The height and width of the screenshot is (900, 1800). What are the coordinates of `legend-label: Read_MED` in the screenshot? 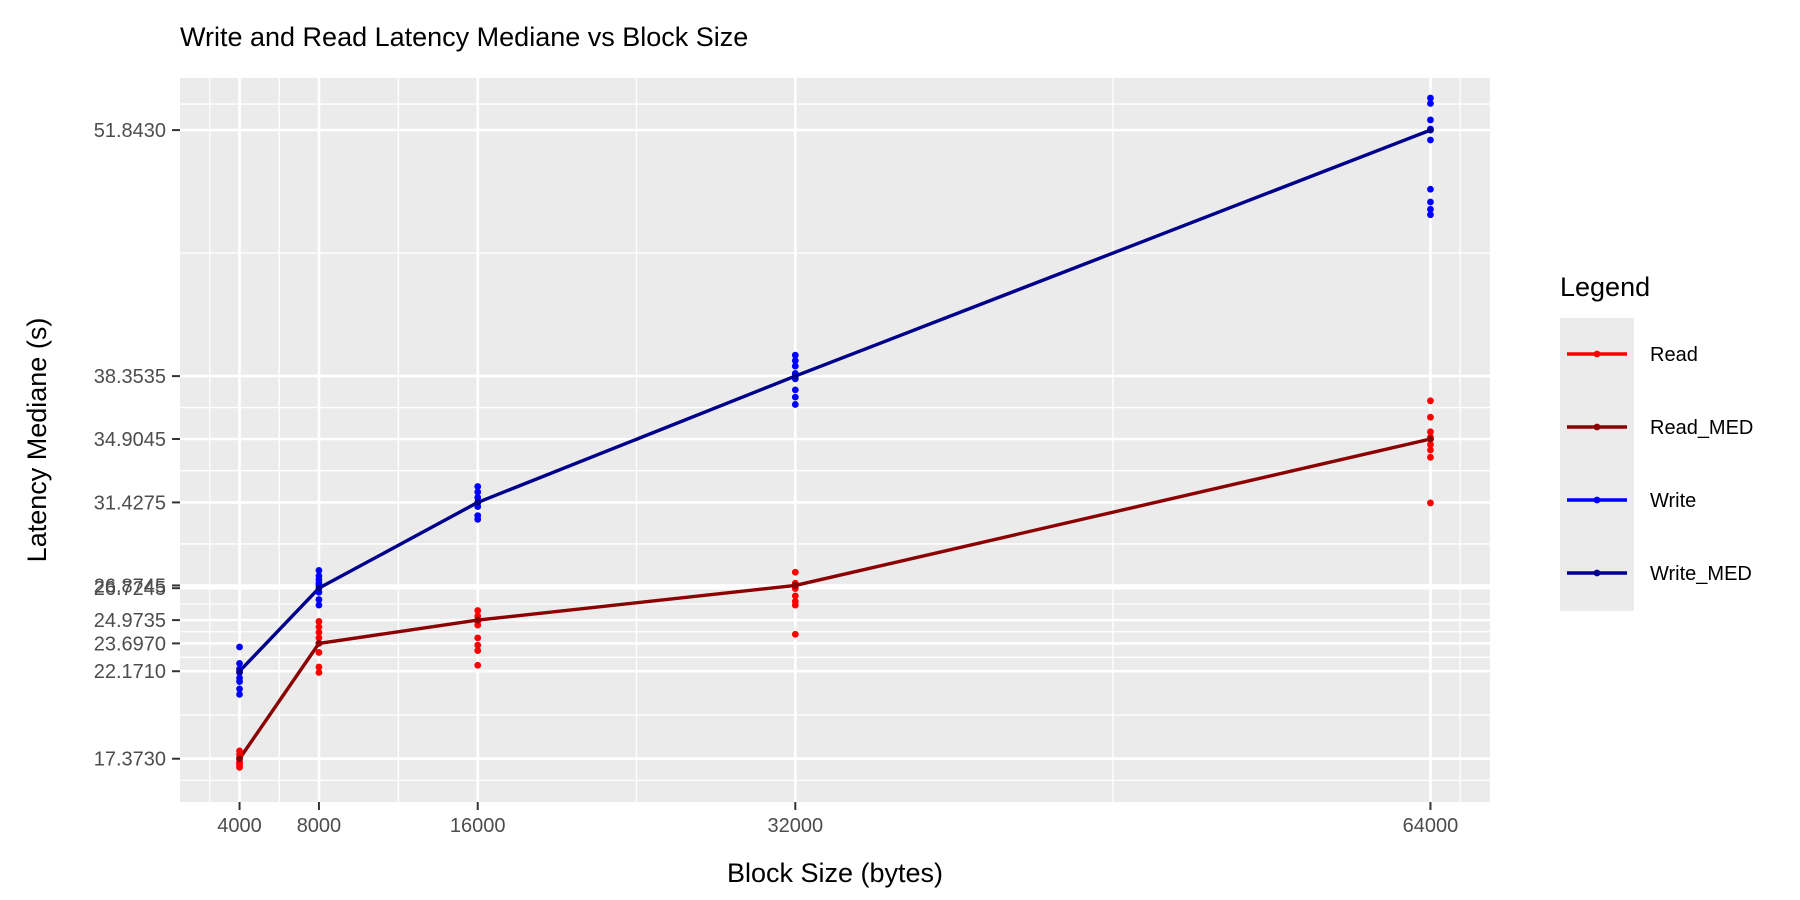 It's located at (1701, 428).